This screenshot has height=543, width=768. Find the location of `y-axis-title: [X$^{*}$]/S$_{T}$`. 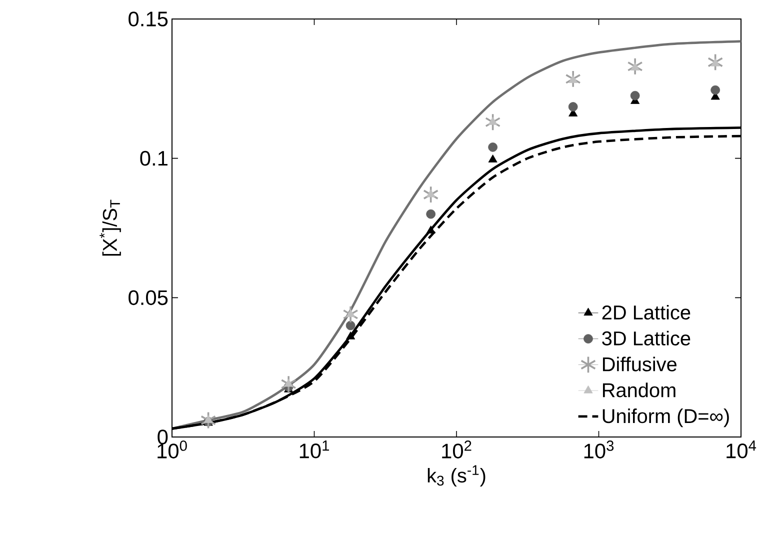

y-axis-title: [X$^{*}$]/S$_{T}$ is located at coordinates (110, 228).